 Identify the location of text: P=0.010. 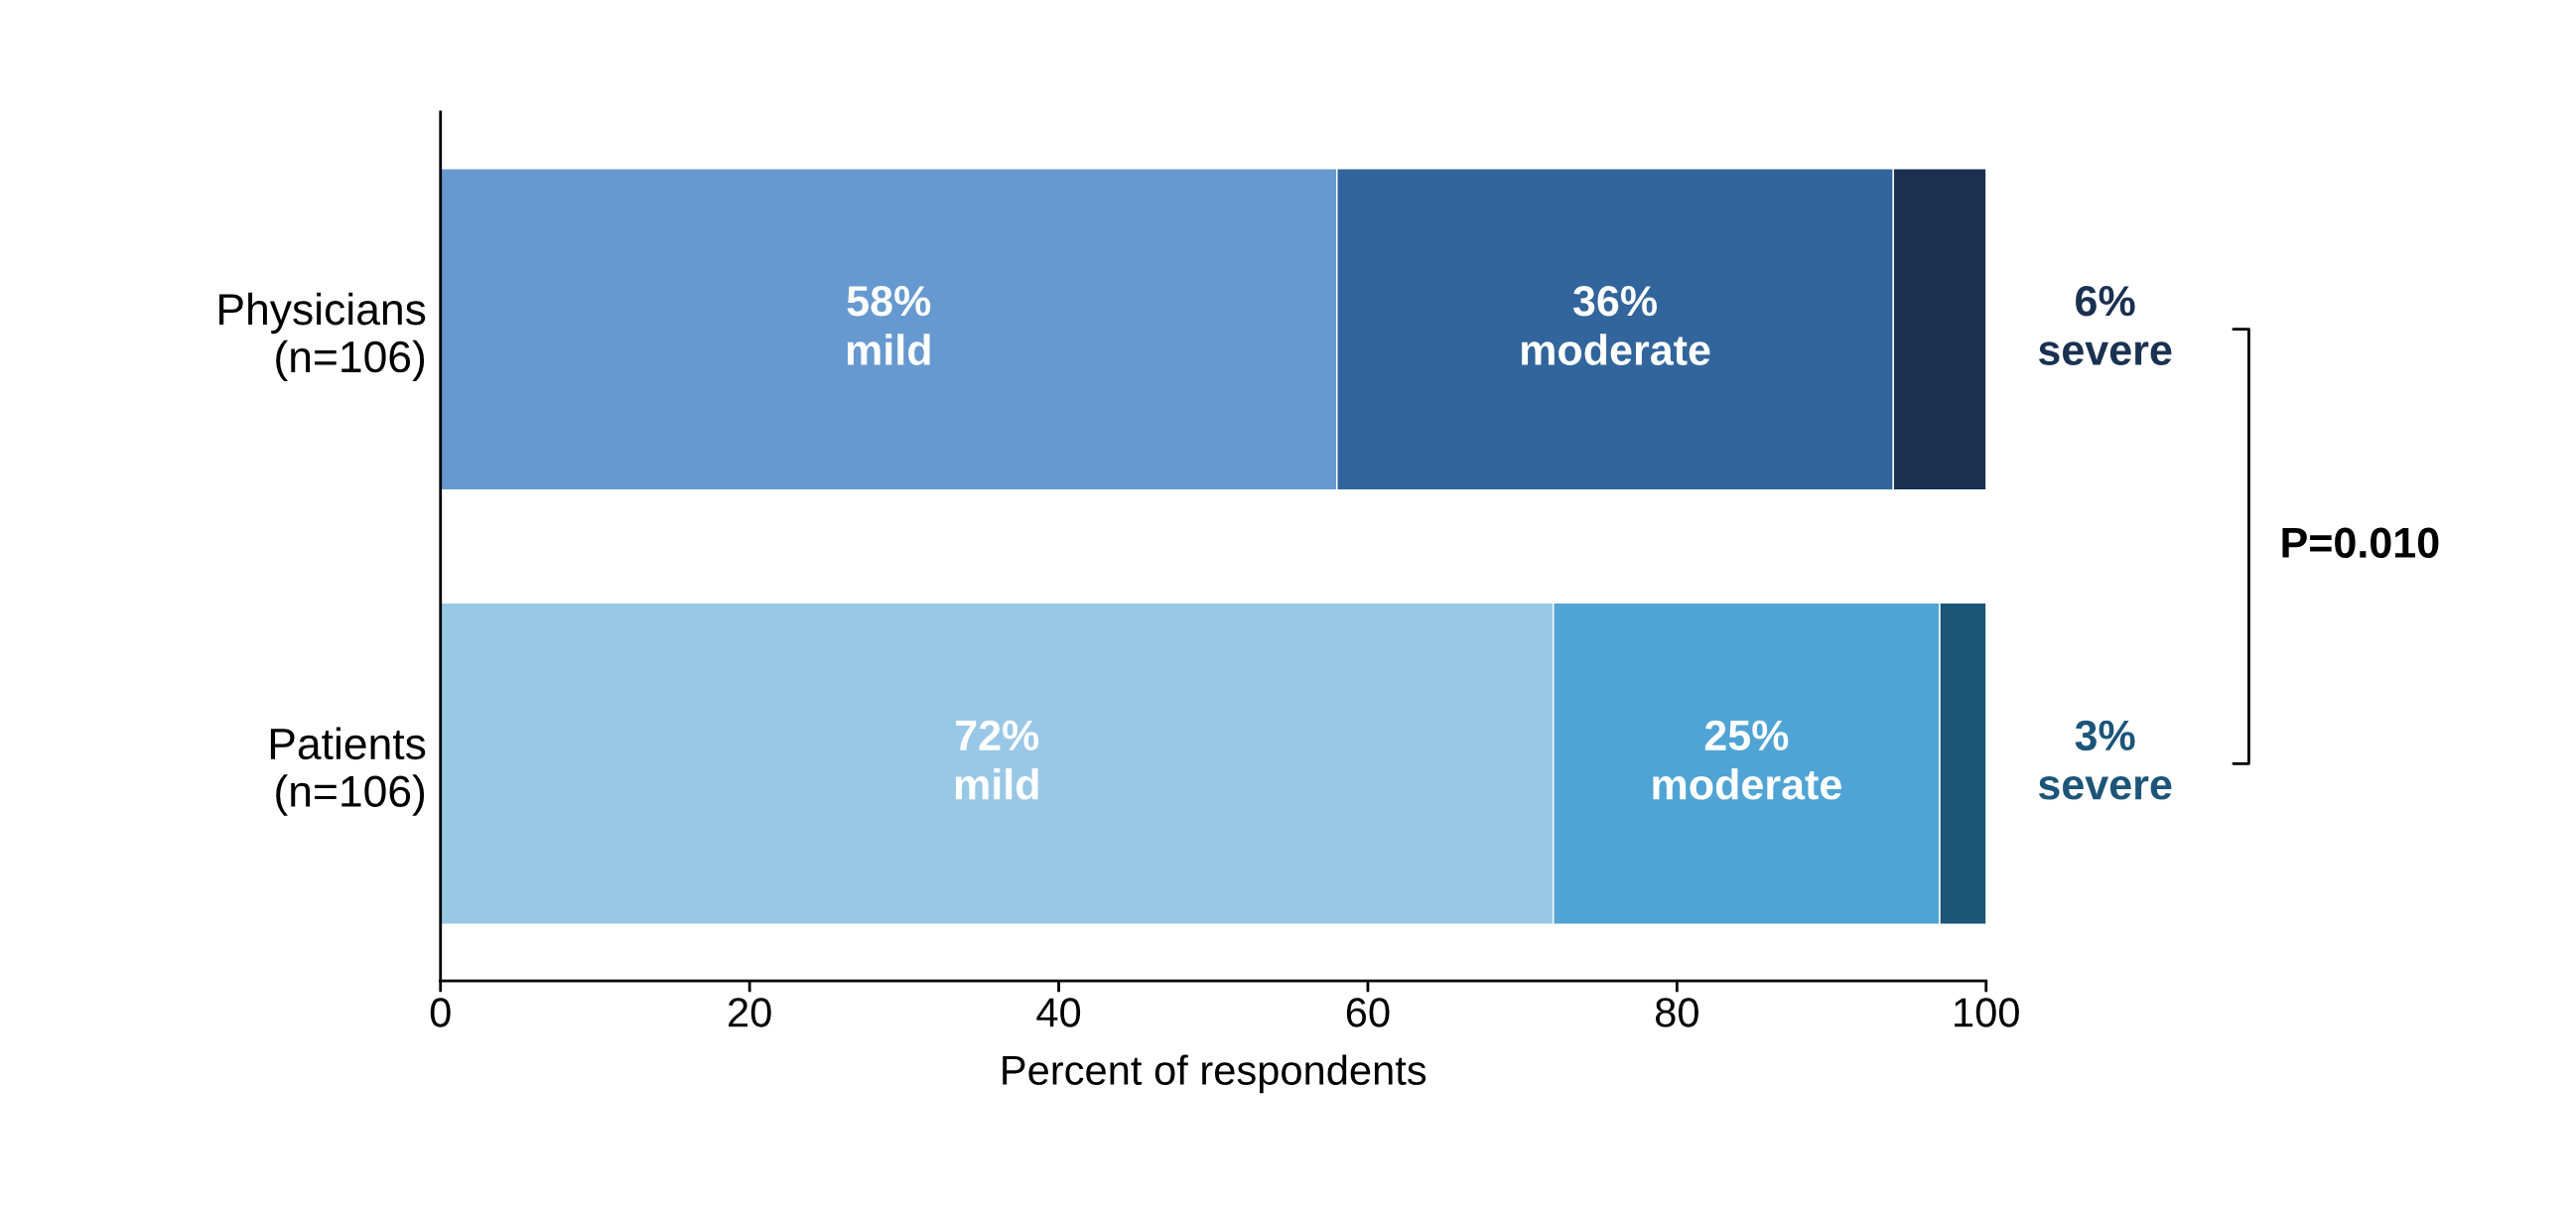
(2360, 543).